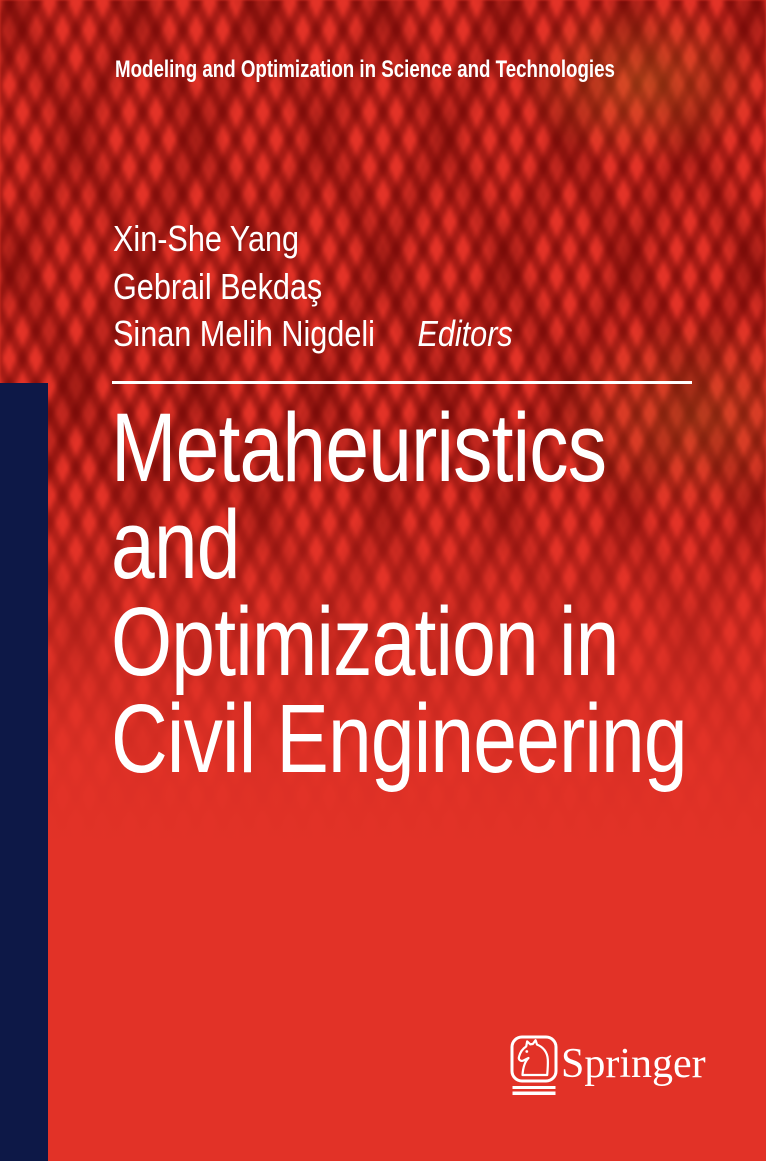 This screenshot has height=1161, width=766. Describe the element at coordinates (206, 238) in the screenshot. I see `editor-name-1: Xin-She Yang` at that location.